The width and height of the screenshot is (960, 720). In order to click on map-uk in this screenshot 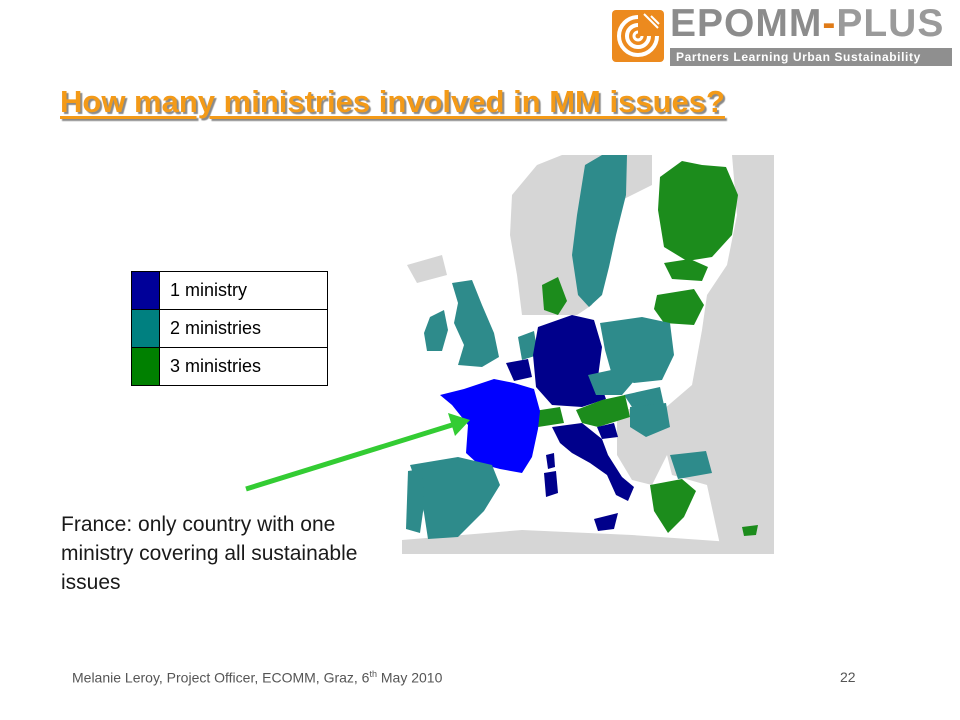, I will do `click(475, 323)`.